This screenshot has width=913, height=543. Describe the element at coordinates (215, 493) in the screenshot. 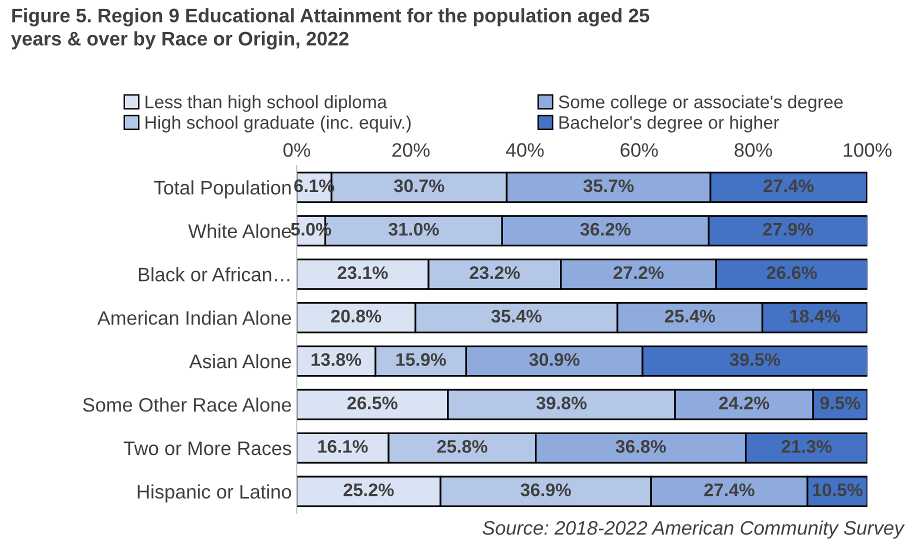

I see `y-tick-label: Hispanic or Latino` at that location.